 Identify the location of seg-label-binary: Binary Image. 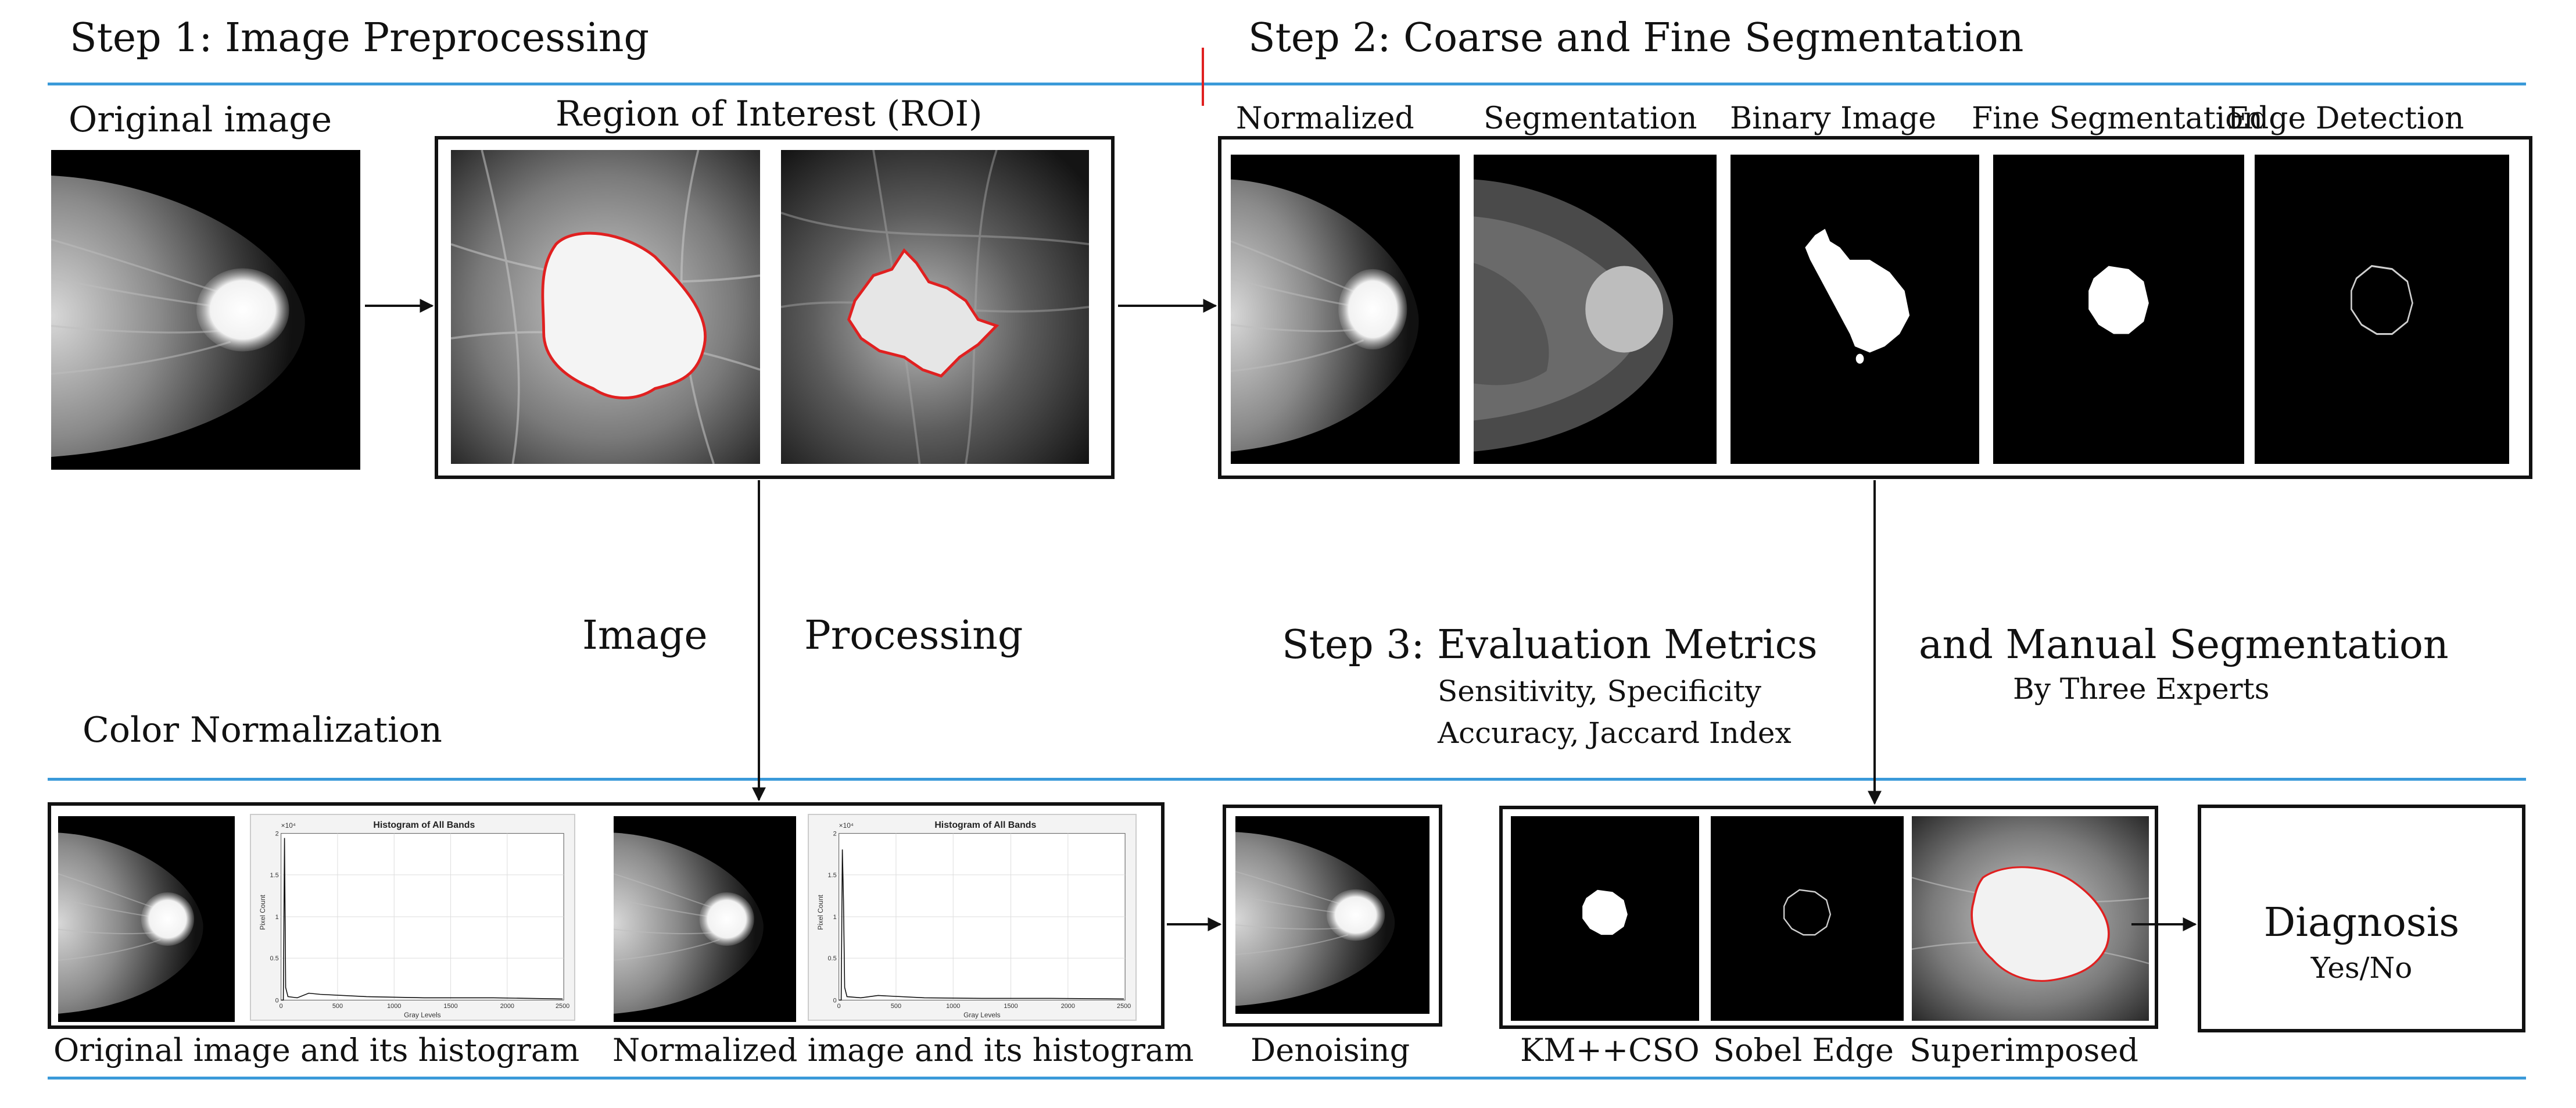
(1833, 118).